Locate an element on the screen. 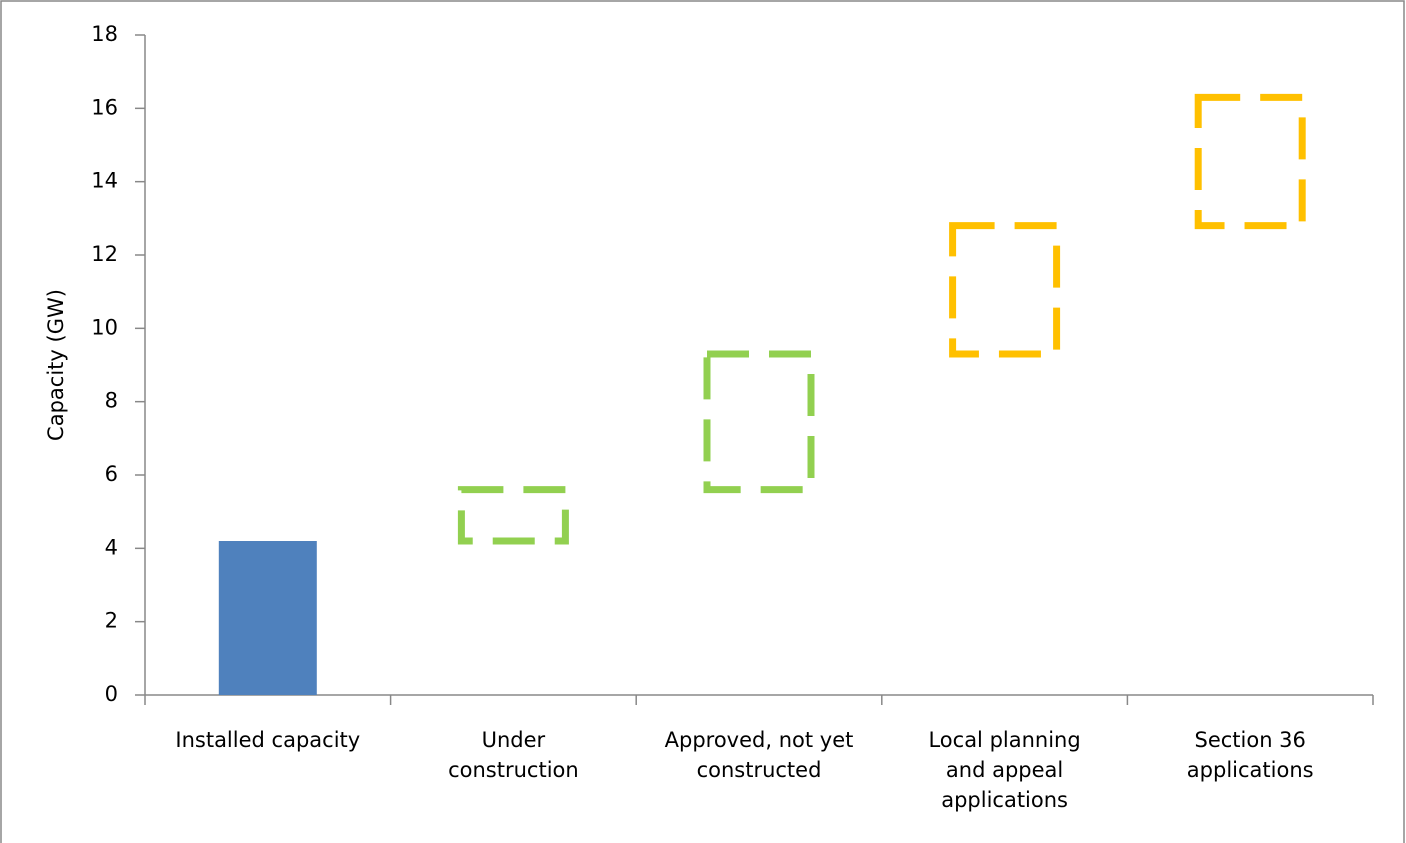 This screenshot has width=1406, height=843. x-tick-label: Under construction is located at coordinates (513, 755).